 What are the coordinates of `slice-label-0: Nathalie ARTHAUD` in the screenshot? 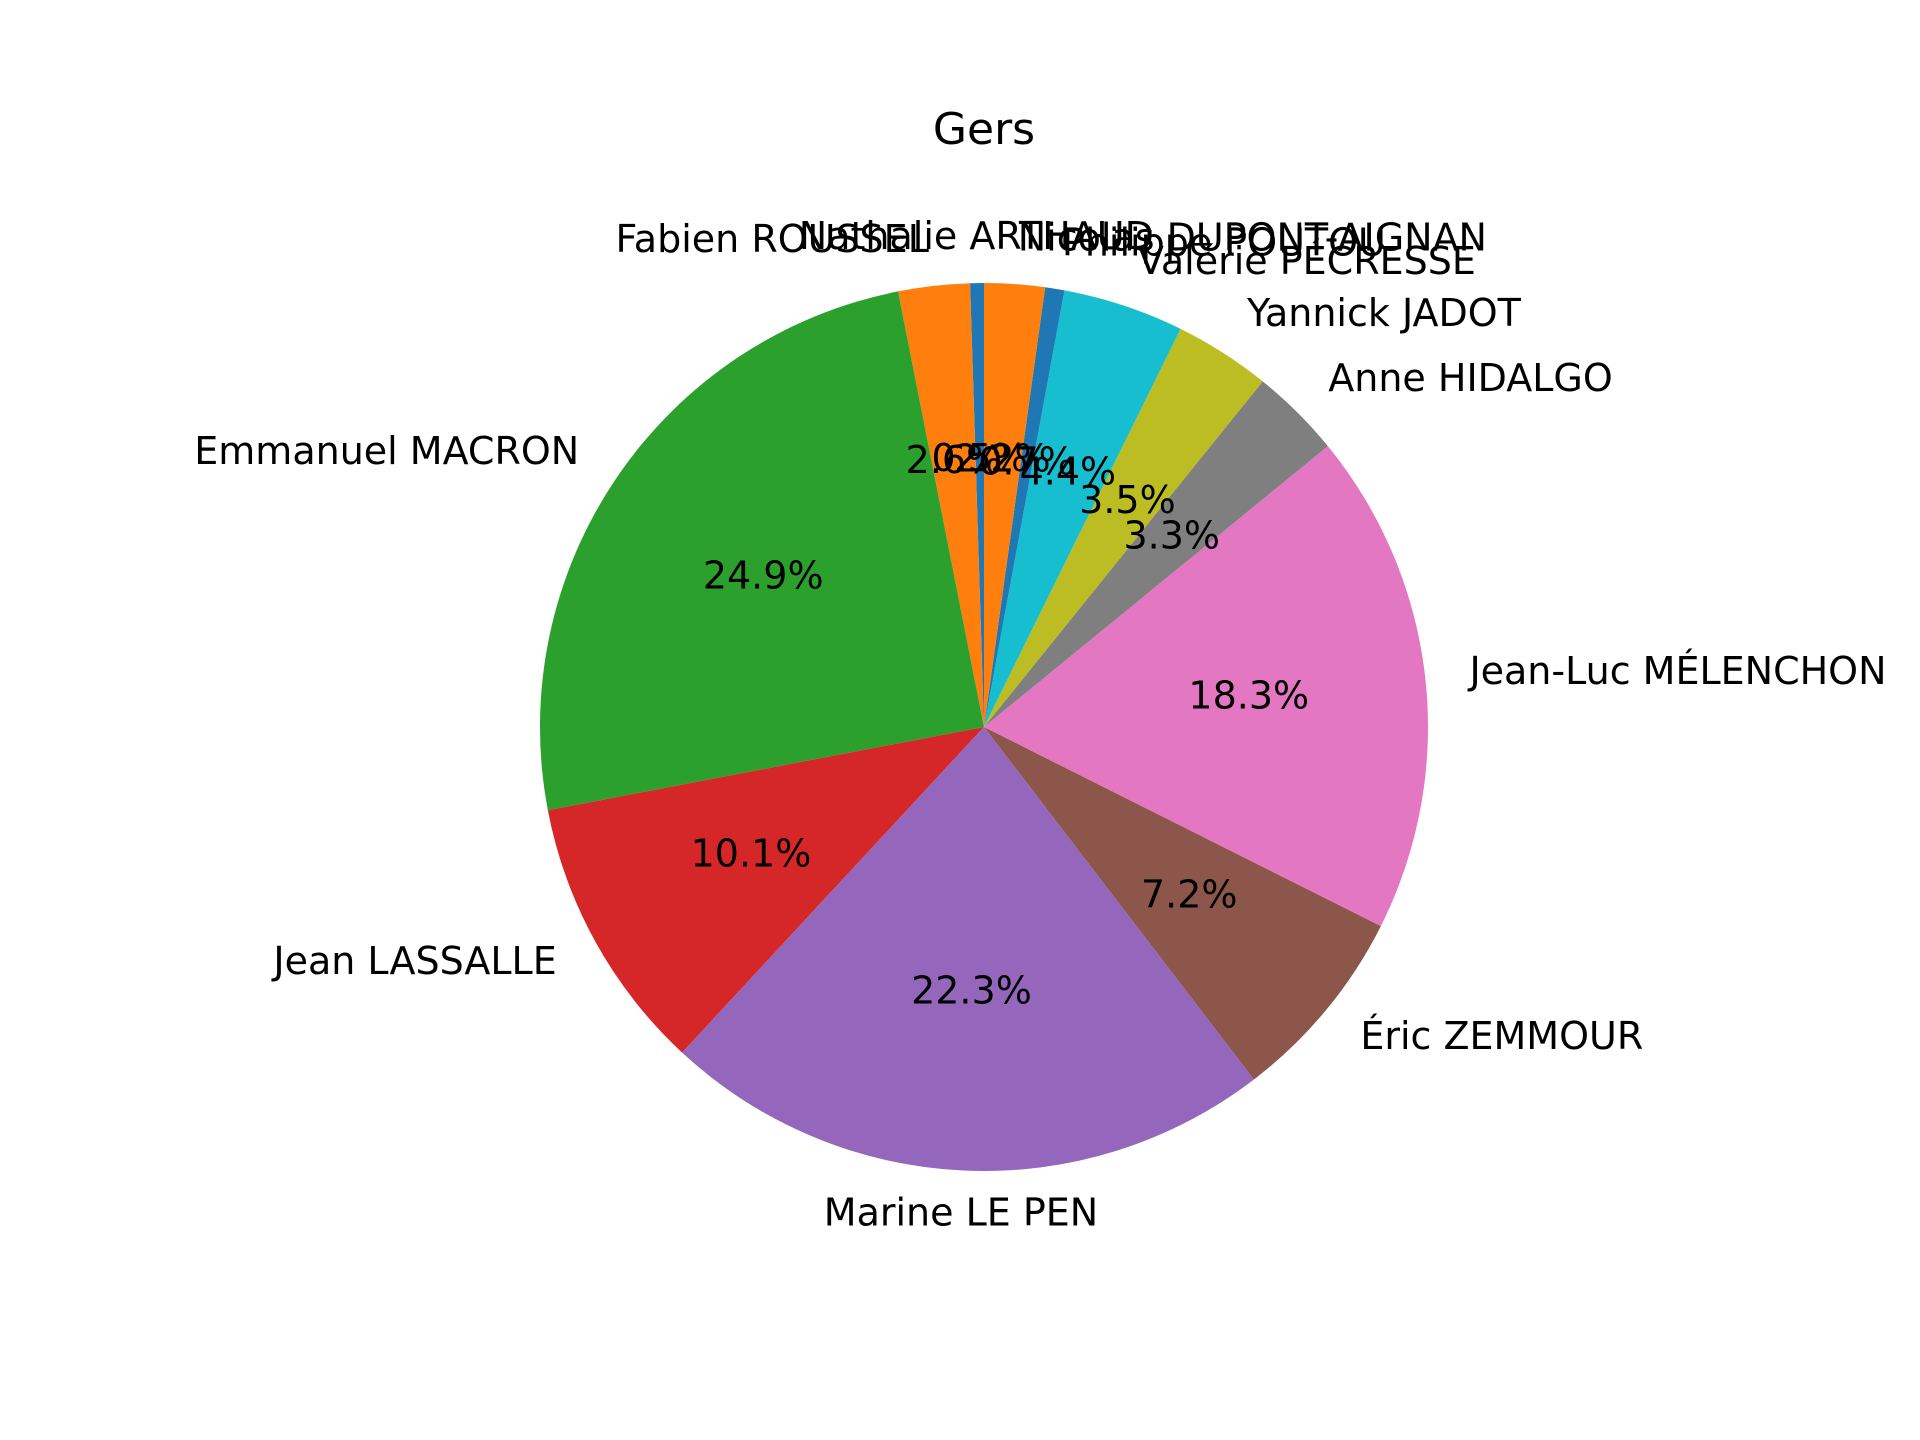 It's located at (976, 236).